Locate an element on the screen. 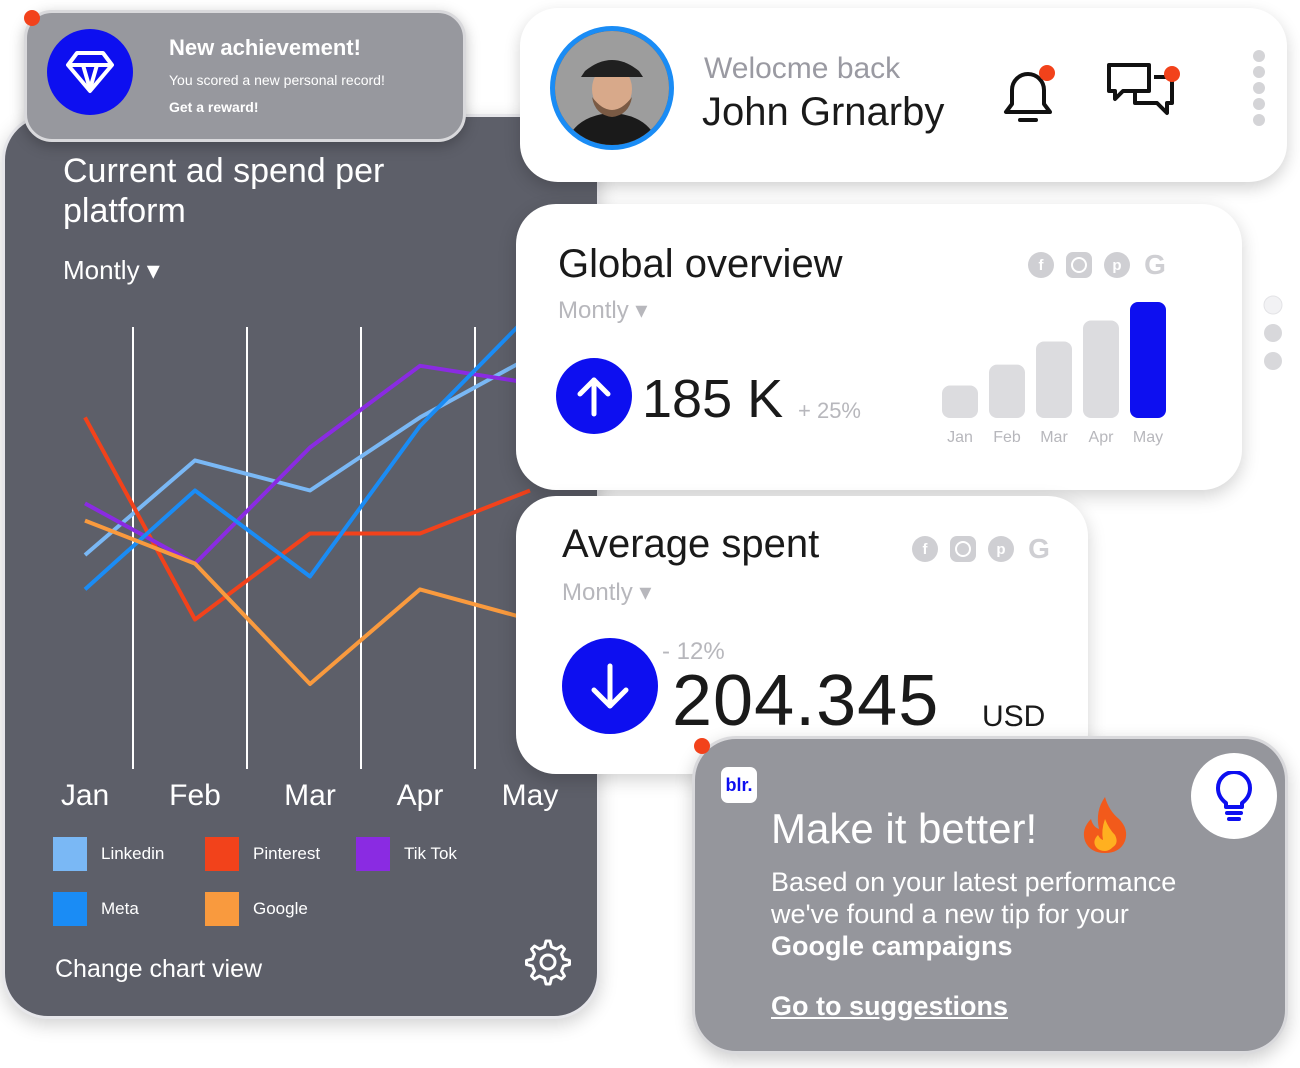 Image resolution: width=1300 pixels, height=1068 pixels. bar-may is located at coordinates (1148, 360).